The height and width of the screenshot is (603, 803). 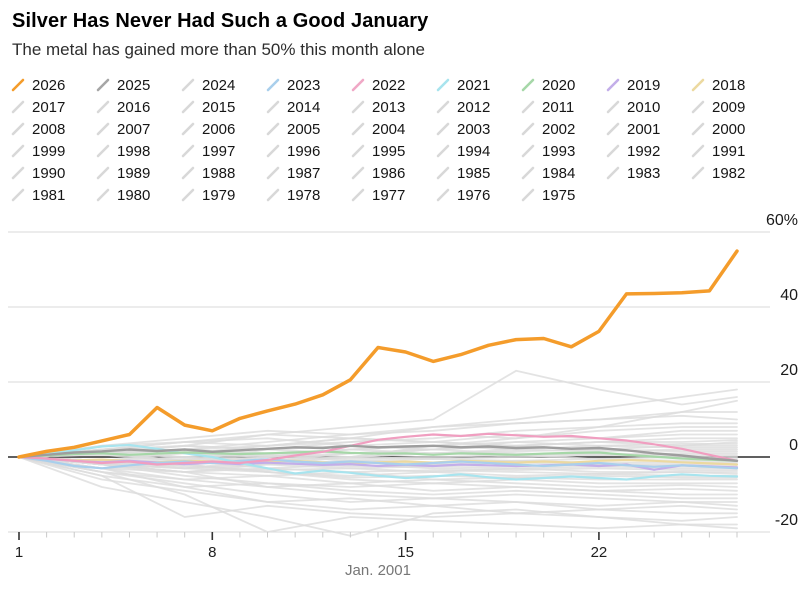 I want to click on legend-item-1977: 1977, so click(x=393, y=195).